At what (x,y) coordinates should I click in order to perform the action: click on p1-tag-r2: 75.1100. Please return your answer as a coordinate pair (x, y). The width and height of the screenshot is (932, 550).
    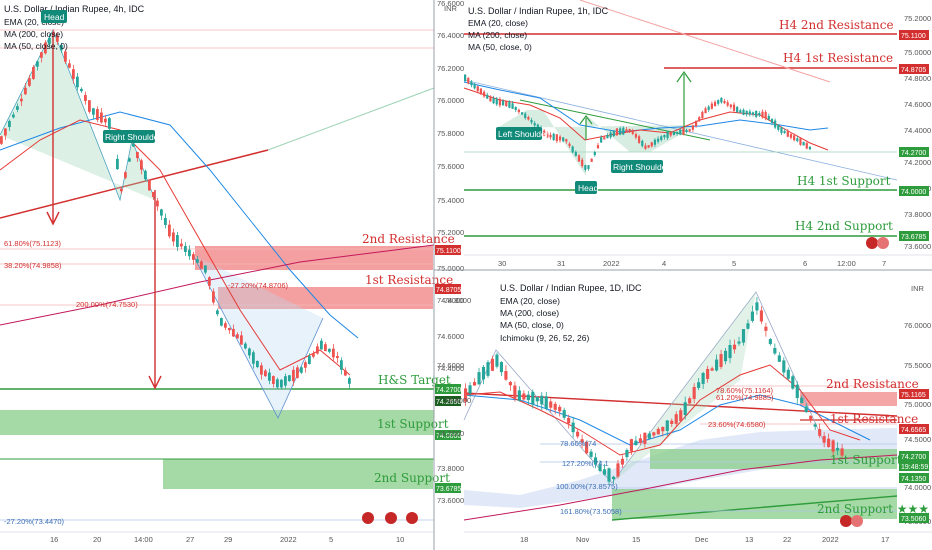
    Looking at the image, I should click on (448, 251).